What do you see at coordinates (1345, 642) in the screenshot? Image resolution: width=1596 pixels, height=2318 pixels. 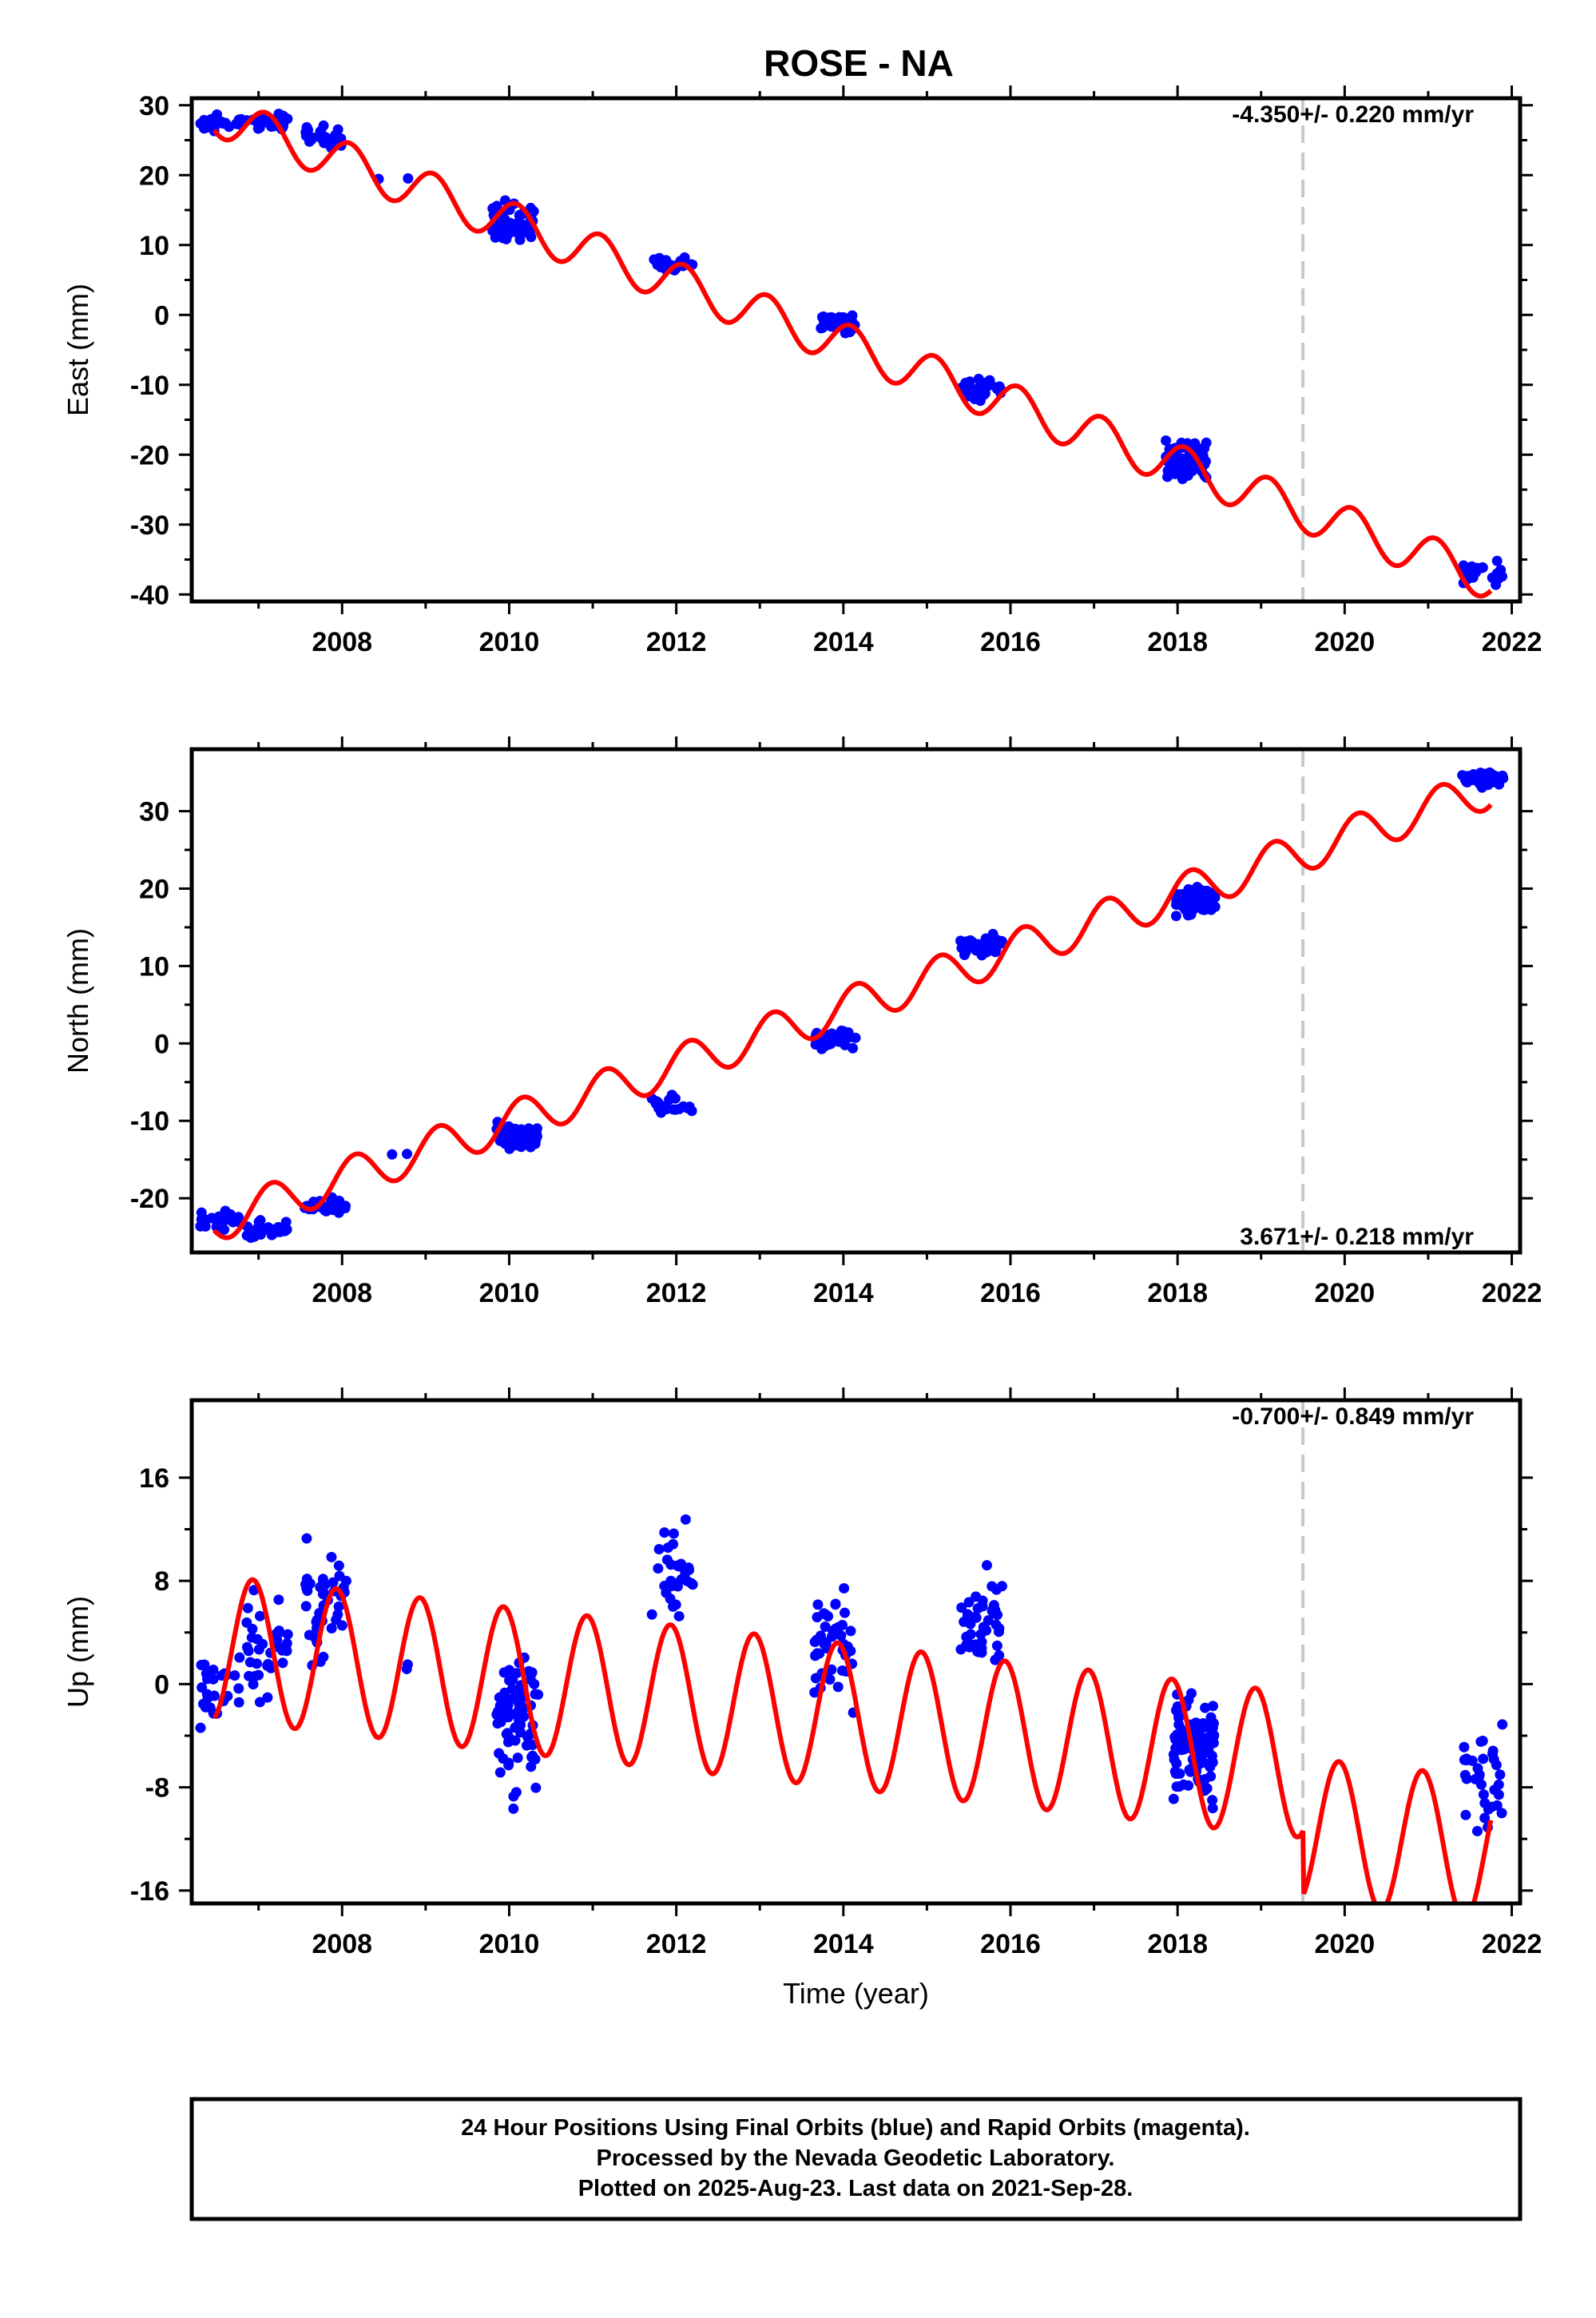 I see `x-tick-label: 2020` at bounding box center [1345, 642].